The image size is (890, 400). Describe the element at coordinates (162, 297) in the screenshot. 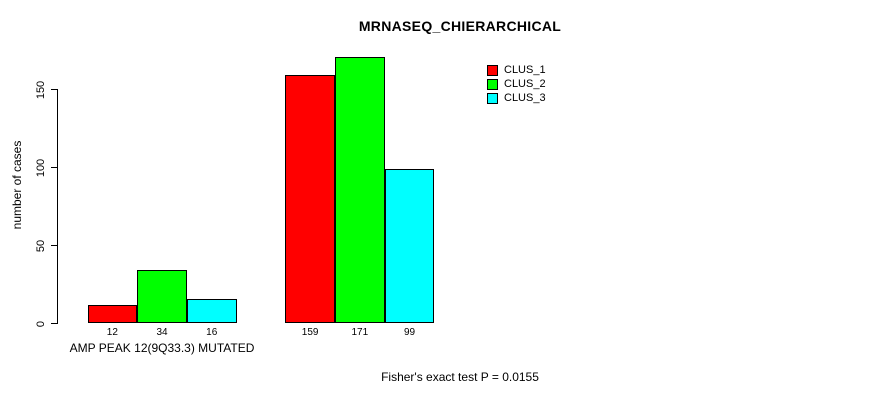

I see `bar-clus_2-group1` at that location.